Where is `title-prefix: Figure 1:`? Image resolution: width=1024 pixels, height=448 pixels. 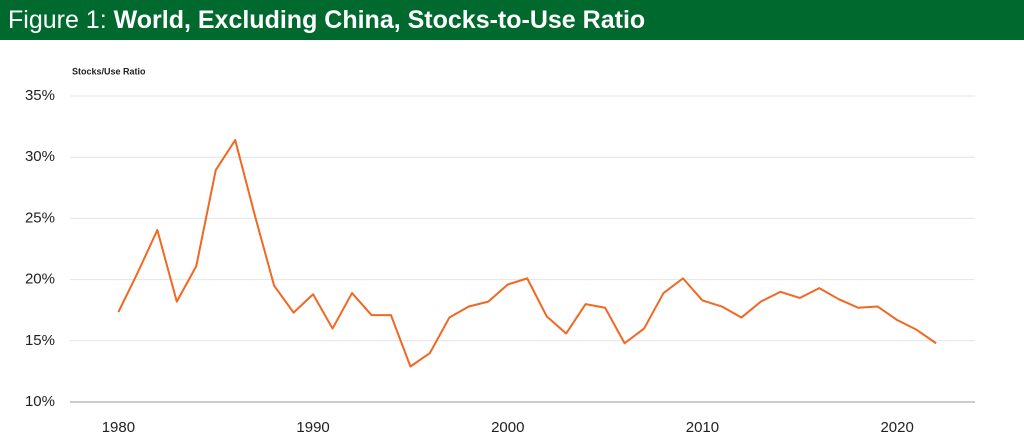 title-prefix: Figure 1: is located at coordinates (57, 20).